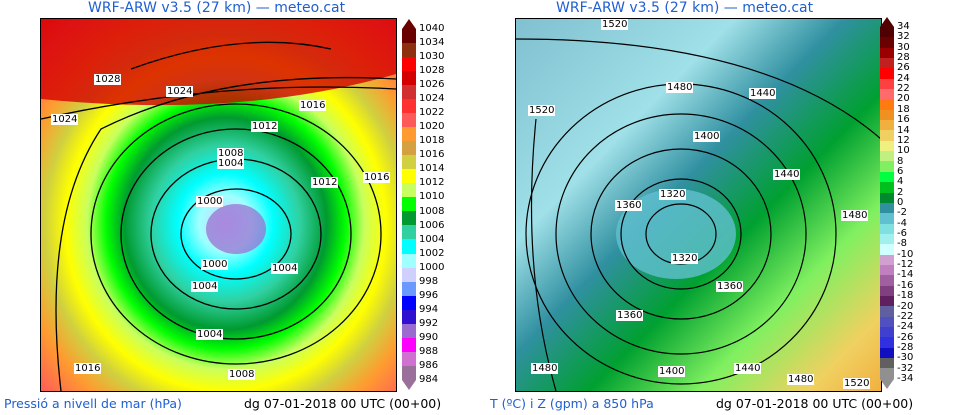  Describe the element at coordinates (905, 285) in the screenshot. I see `colorbar-label: -16` at that location.